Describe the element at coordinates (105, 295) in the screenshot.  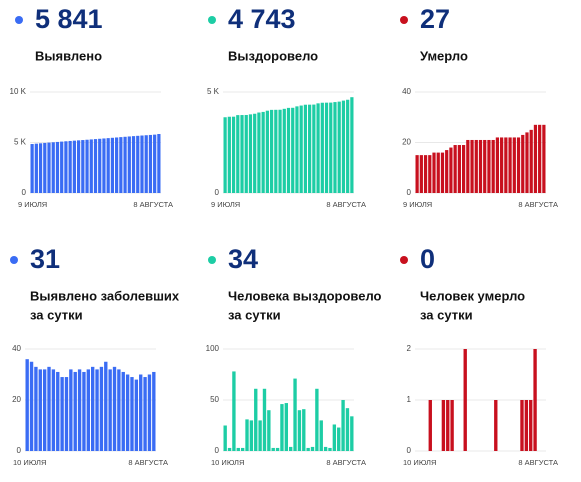
I see `metric-label: Выявлено заболевших` at that location.